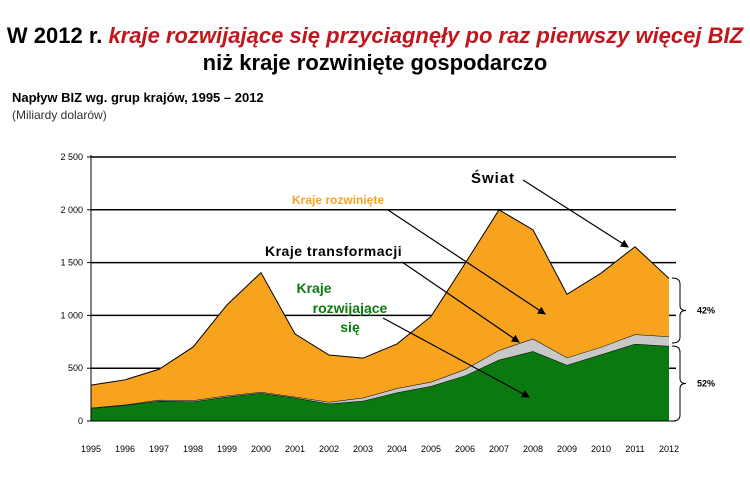 This screenshot has height=480, width=750. I want to click on x-tick-label: 2010, so click(601, 449).